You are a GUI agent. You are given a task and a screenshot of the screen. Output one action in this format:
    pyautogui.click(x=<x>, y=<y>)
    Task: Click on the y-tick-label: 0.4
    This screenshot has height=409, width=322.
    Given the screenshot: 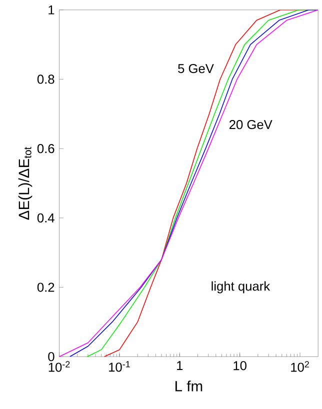 What is the action you would take?
    pyautogui.click(x=45, y=217)
    